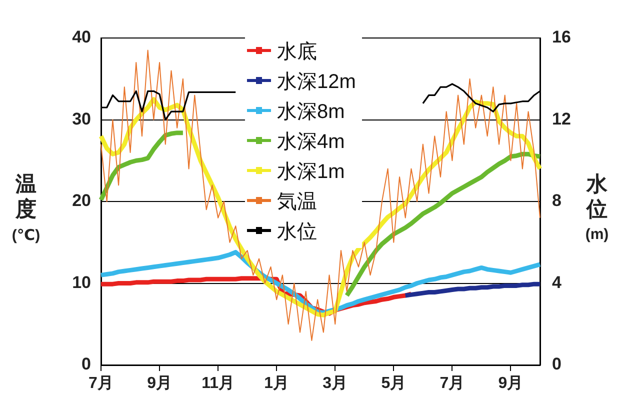  What do you see at coordinates (81, 118) in the screenshot?
I see `y-tick-label: 30` at bounding box center [81, 118].